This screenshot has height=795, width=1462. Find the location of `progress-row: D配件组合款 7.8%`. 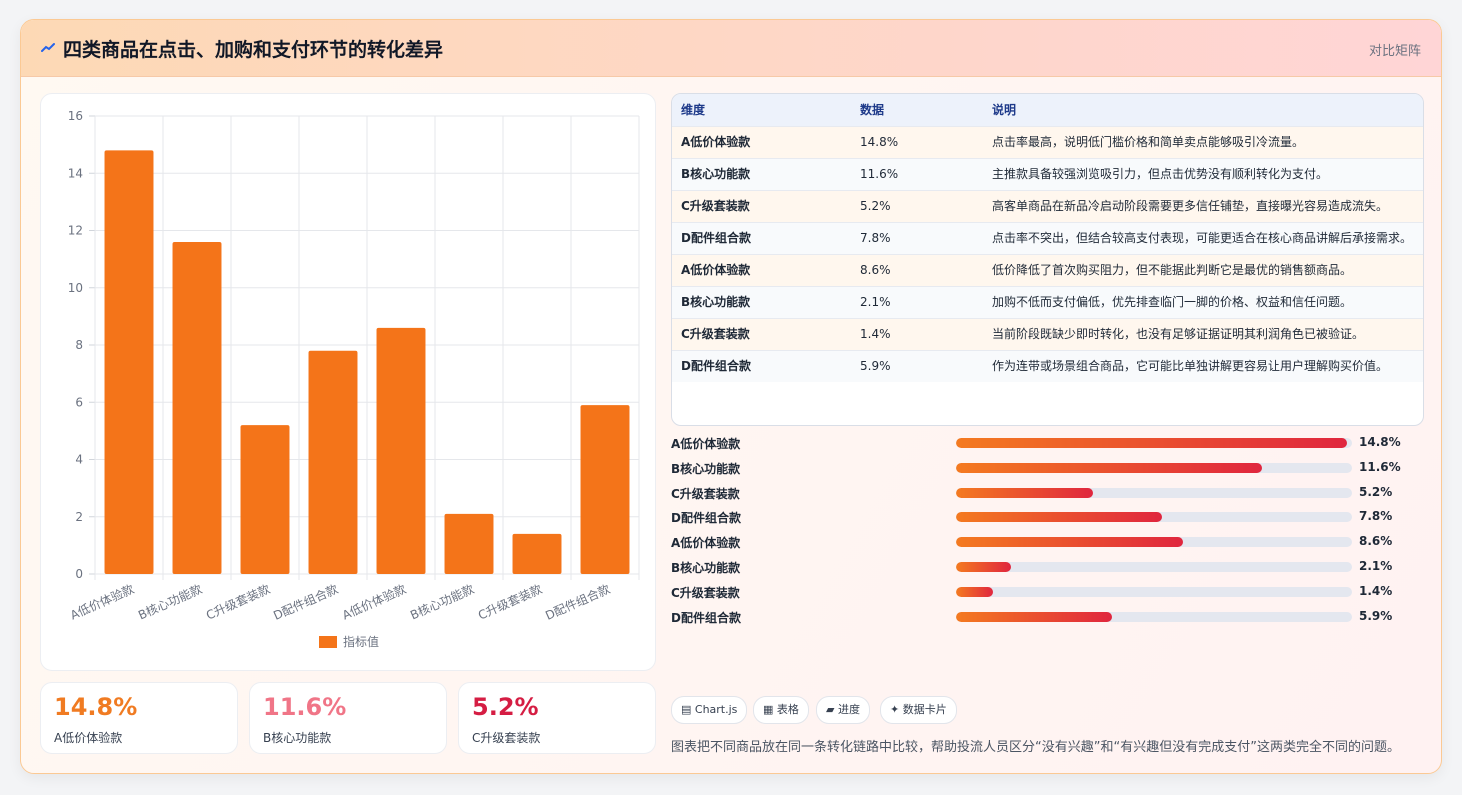

progress-row: D配件组合款 7.8% is located at coordinates (1046, 516).